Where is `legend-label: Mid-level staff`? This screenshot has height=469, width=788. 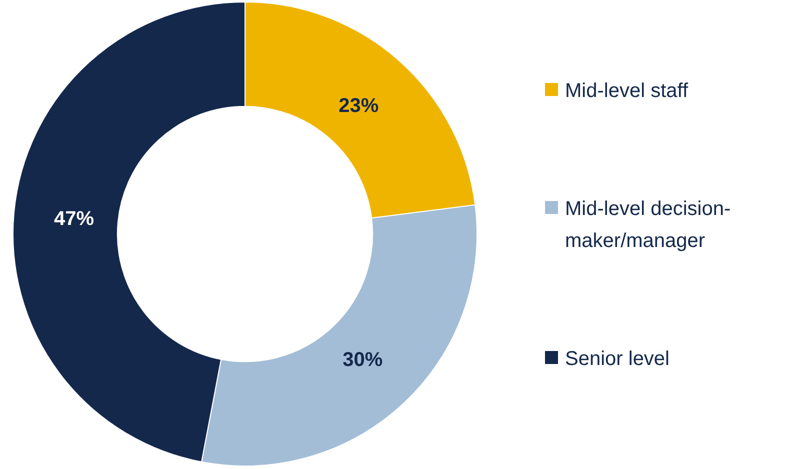 legend-label: Mid-level staff is located at coordinates (626, 91).